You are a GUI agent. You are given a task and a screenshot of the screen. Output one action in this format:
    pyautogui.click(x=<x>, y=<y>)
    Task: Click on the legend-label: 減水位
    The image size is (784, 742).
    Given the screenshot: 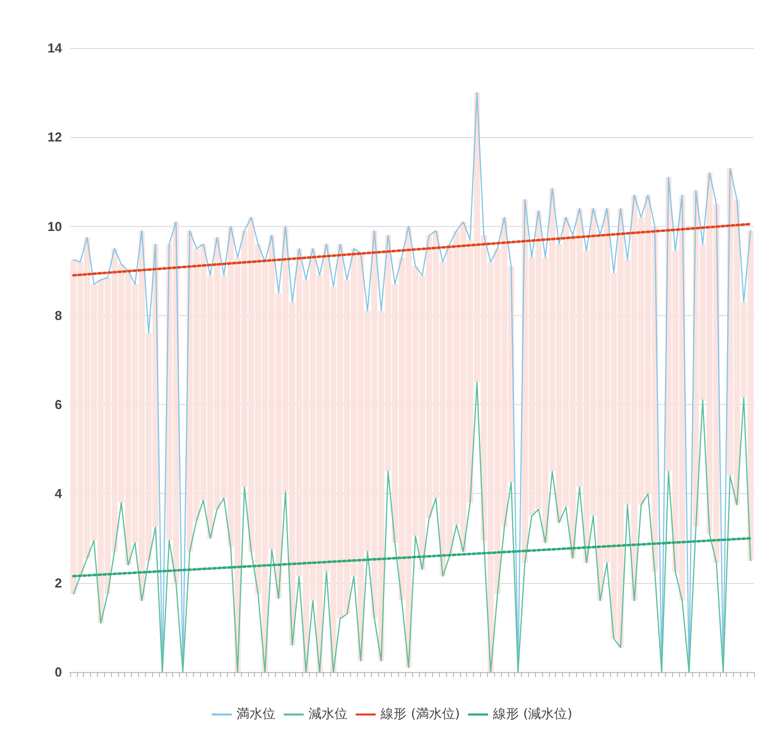 What is the action you would take?
    pyautogui.click(x=328, y=714)
    